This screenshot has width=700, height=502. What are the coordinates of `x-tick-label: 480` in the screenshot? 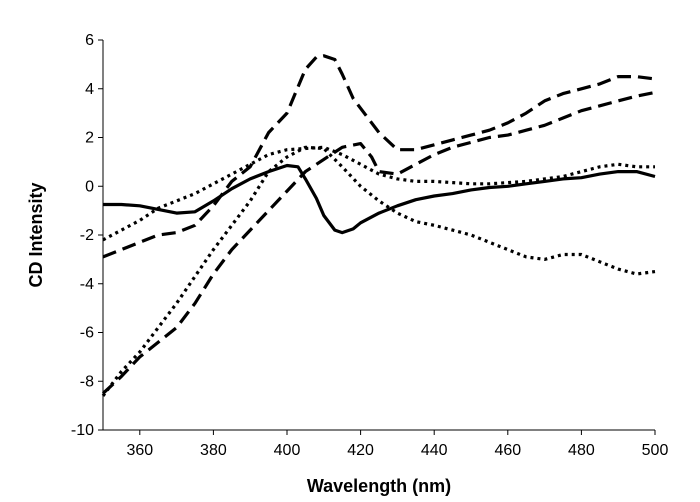 It's located at (581, 450).